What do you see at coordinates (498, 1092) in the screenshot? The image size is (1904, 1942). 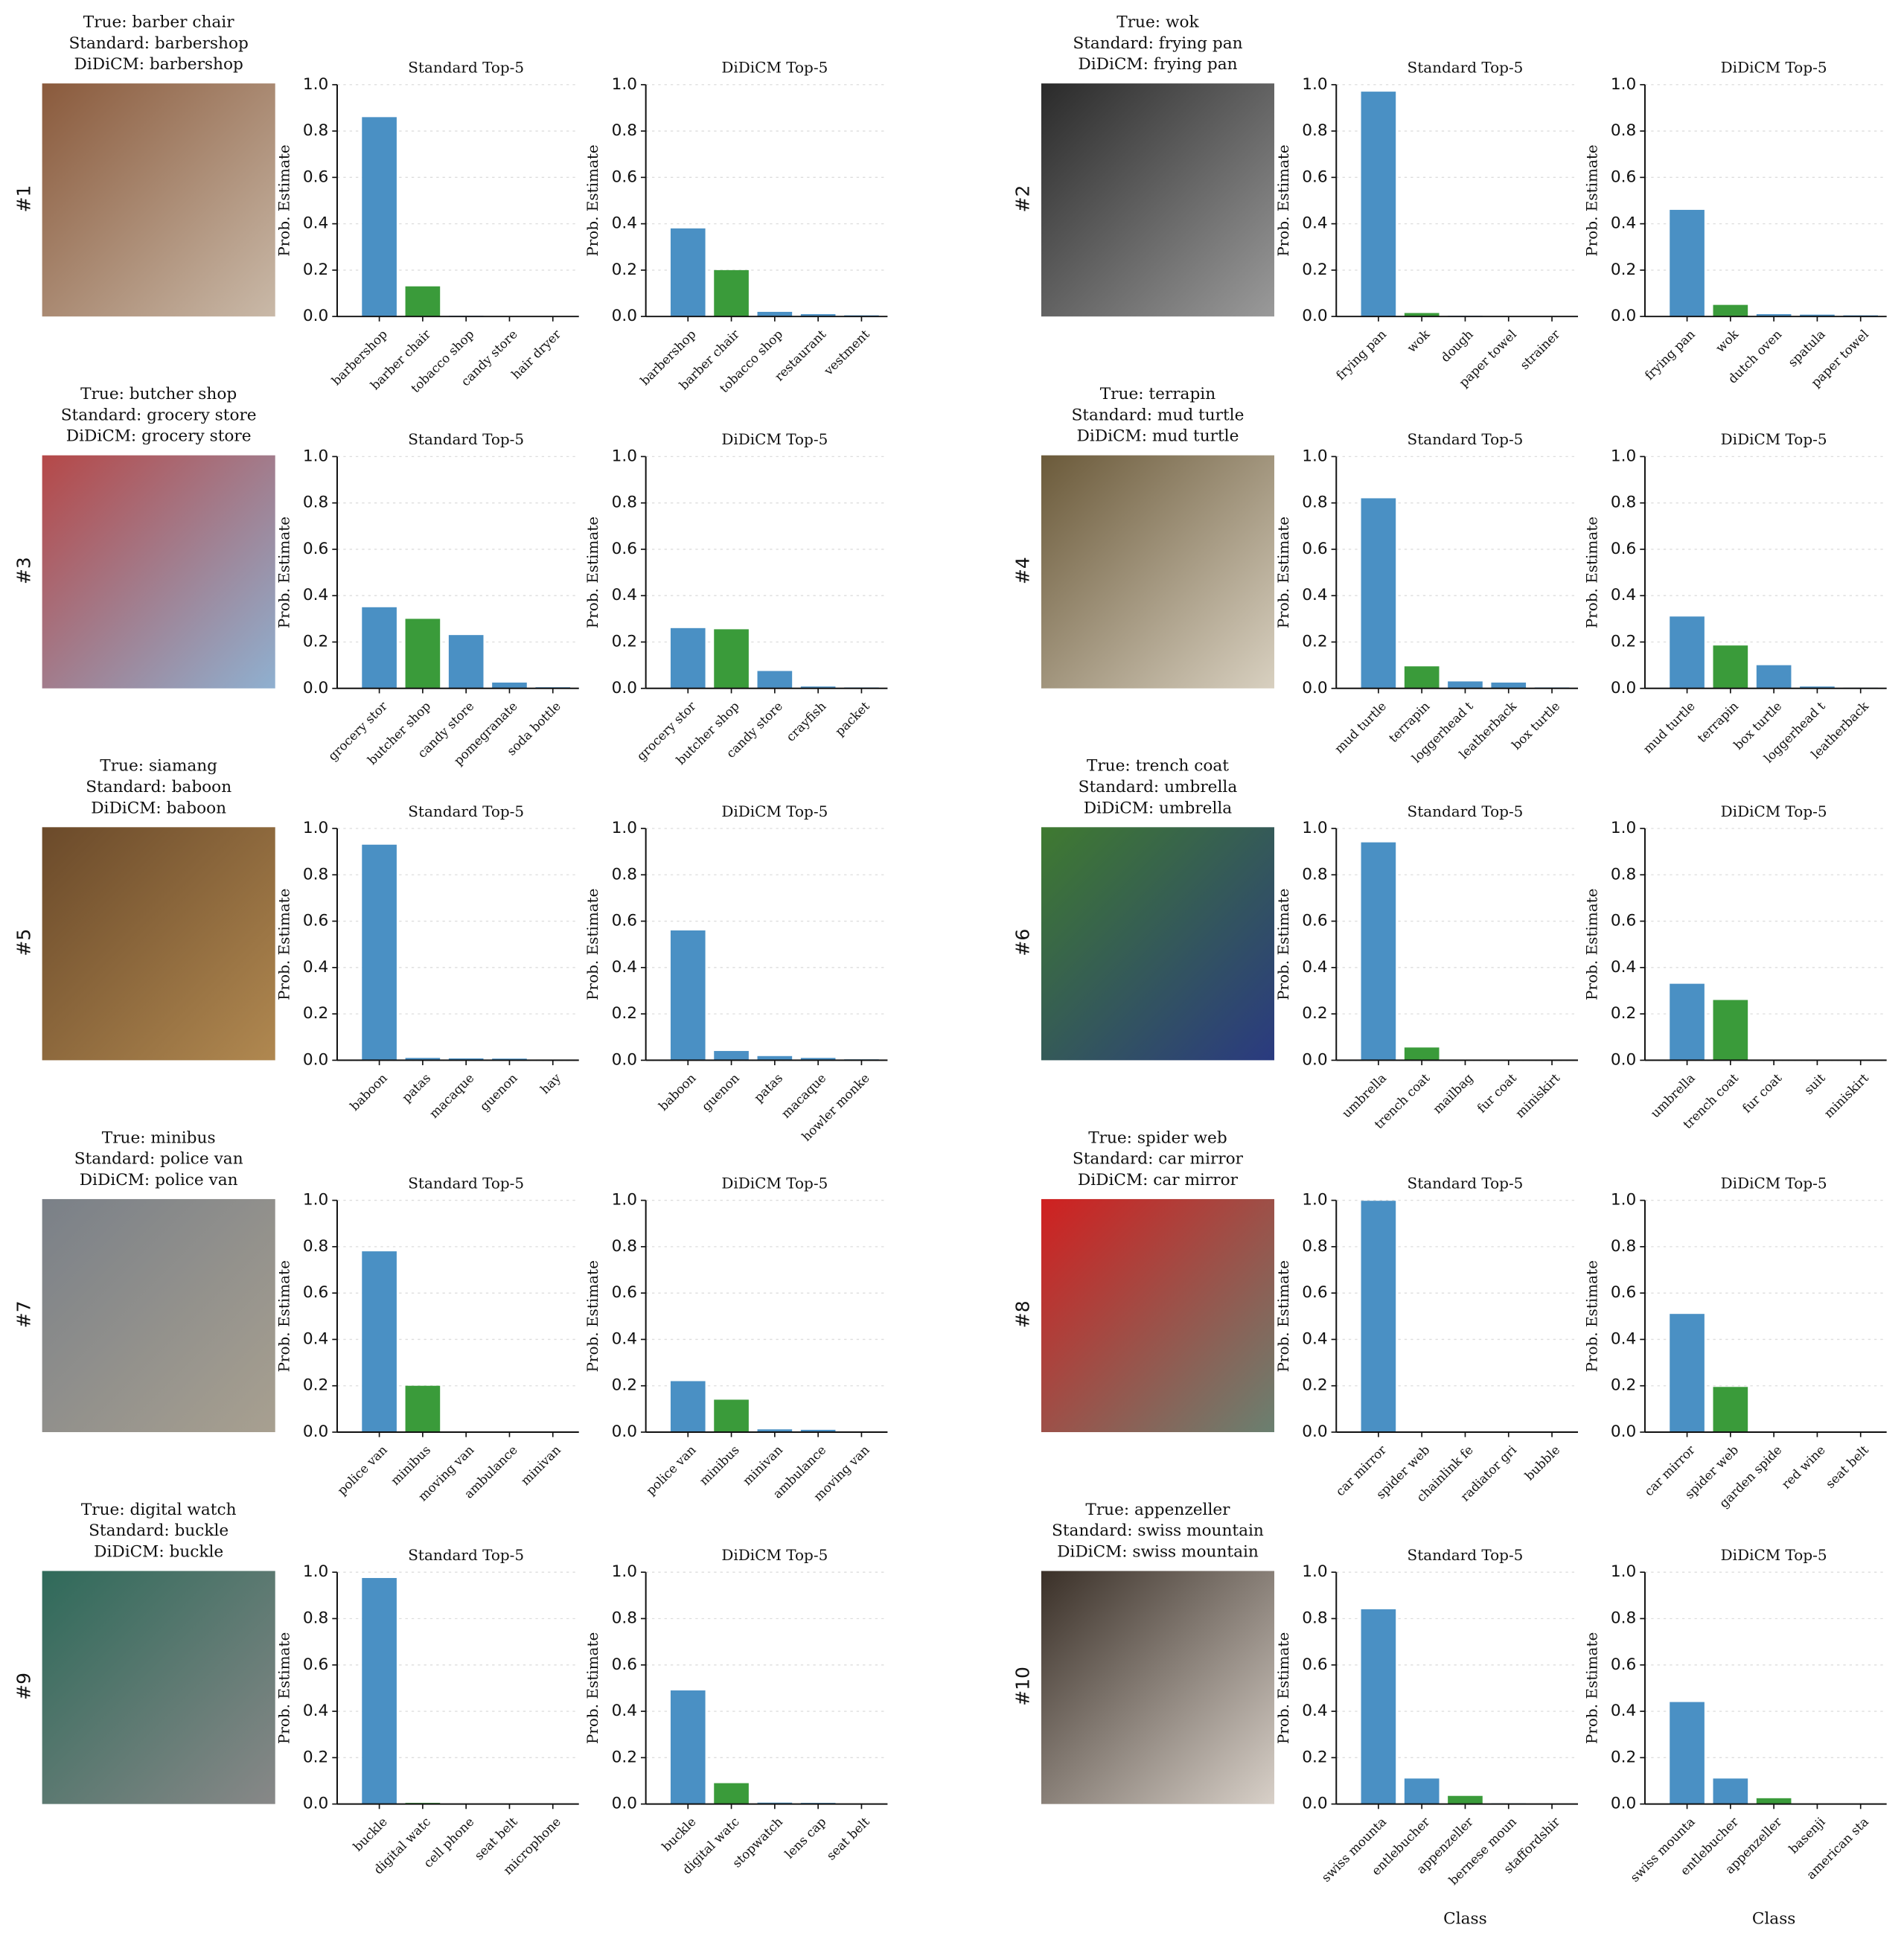 I see `x-tick-label: guenon` at bounding box center [498, 1092].